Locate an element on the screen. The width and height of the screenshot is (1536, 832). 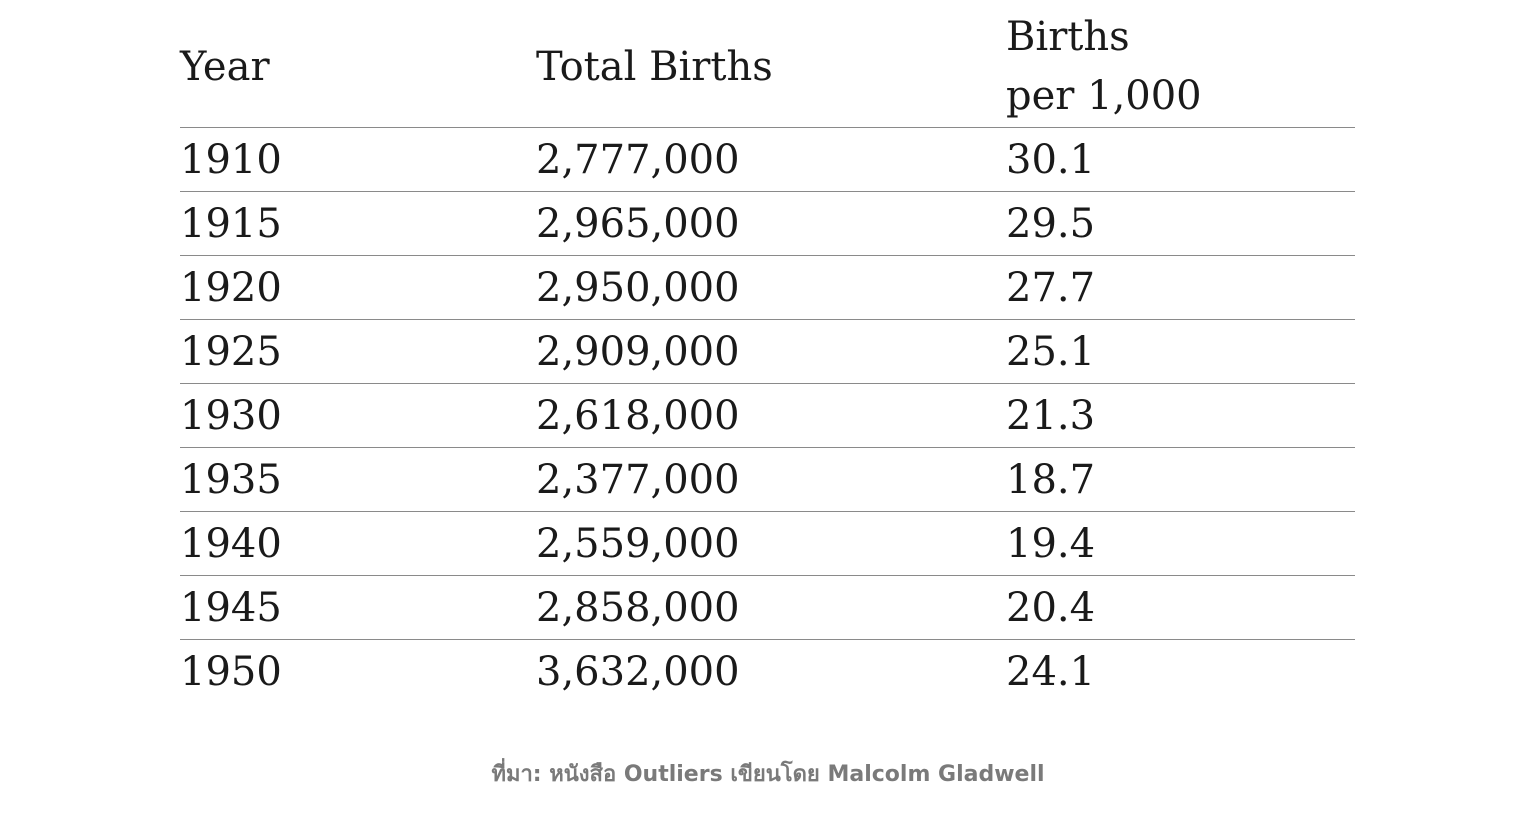
cell-year: 1915 is located at coordinates (231, 224).